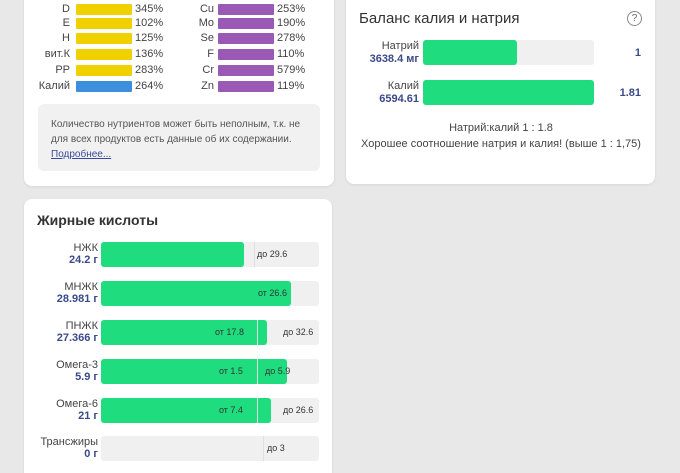 This screenshot has height=473, width=680. I want to click on fatty-acid-value: 5.9 г, so click(86, 377).